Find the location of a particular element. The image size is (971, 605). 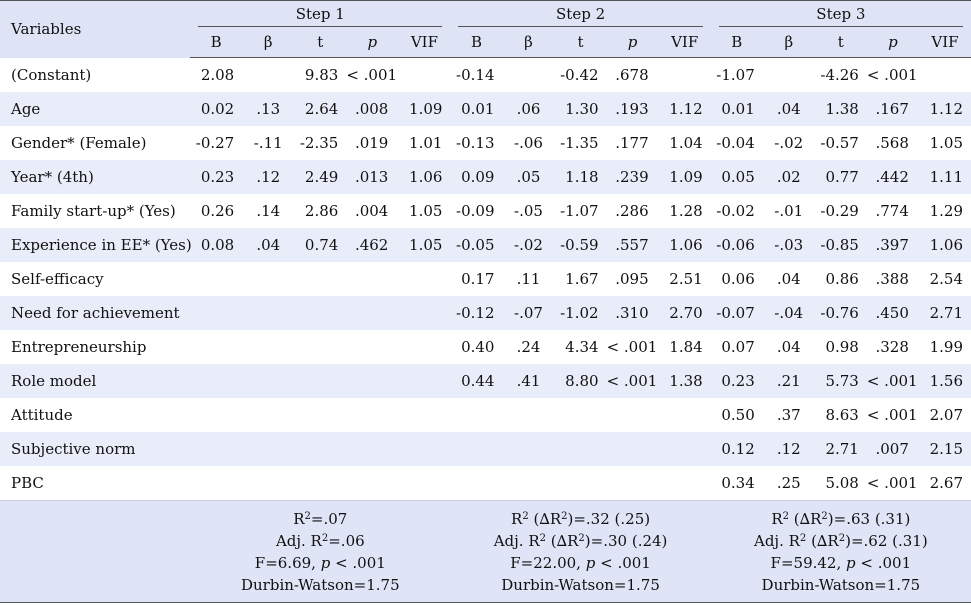

variable-label: Age is located at coordinates (95, 109).